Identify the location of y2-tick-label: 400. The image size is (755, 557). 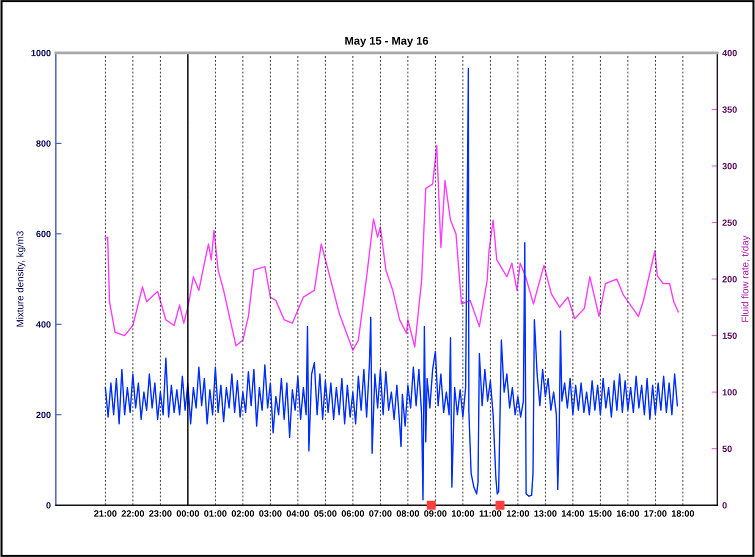
(729, 53).